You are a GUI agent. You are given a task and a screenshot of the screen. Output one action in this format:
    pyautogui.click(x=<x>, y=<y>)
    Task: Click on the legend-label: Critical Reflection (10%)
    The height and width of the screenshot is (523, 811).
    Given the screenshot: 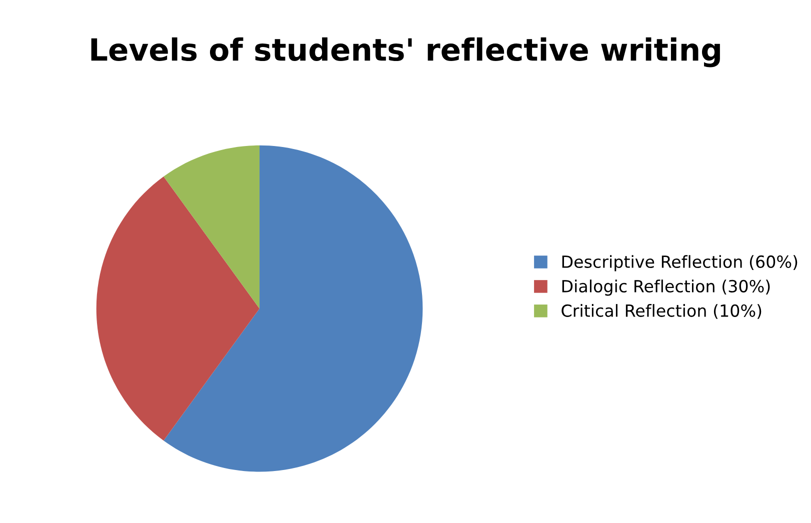 What is the action you would take?
    pyautogui.click(x=662, y=311)
    